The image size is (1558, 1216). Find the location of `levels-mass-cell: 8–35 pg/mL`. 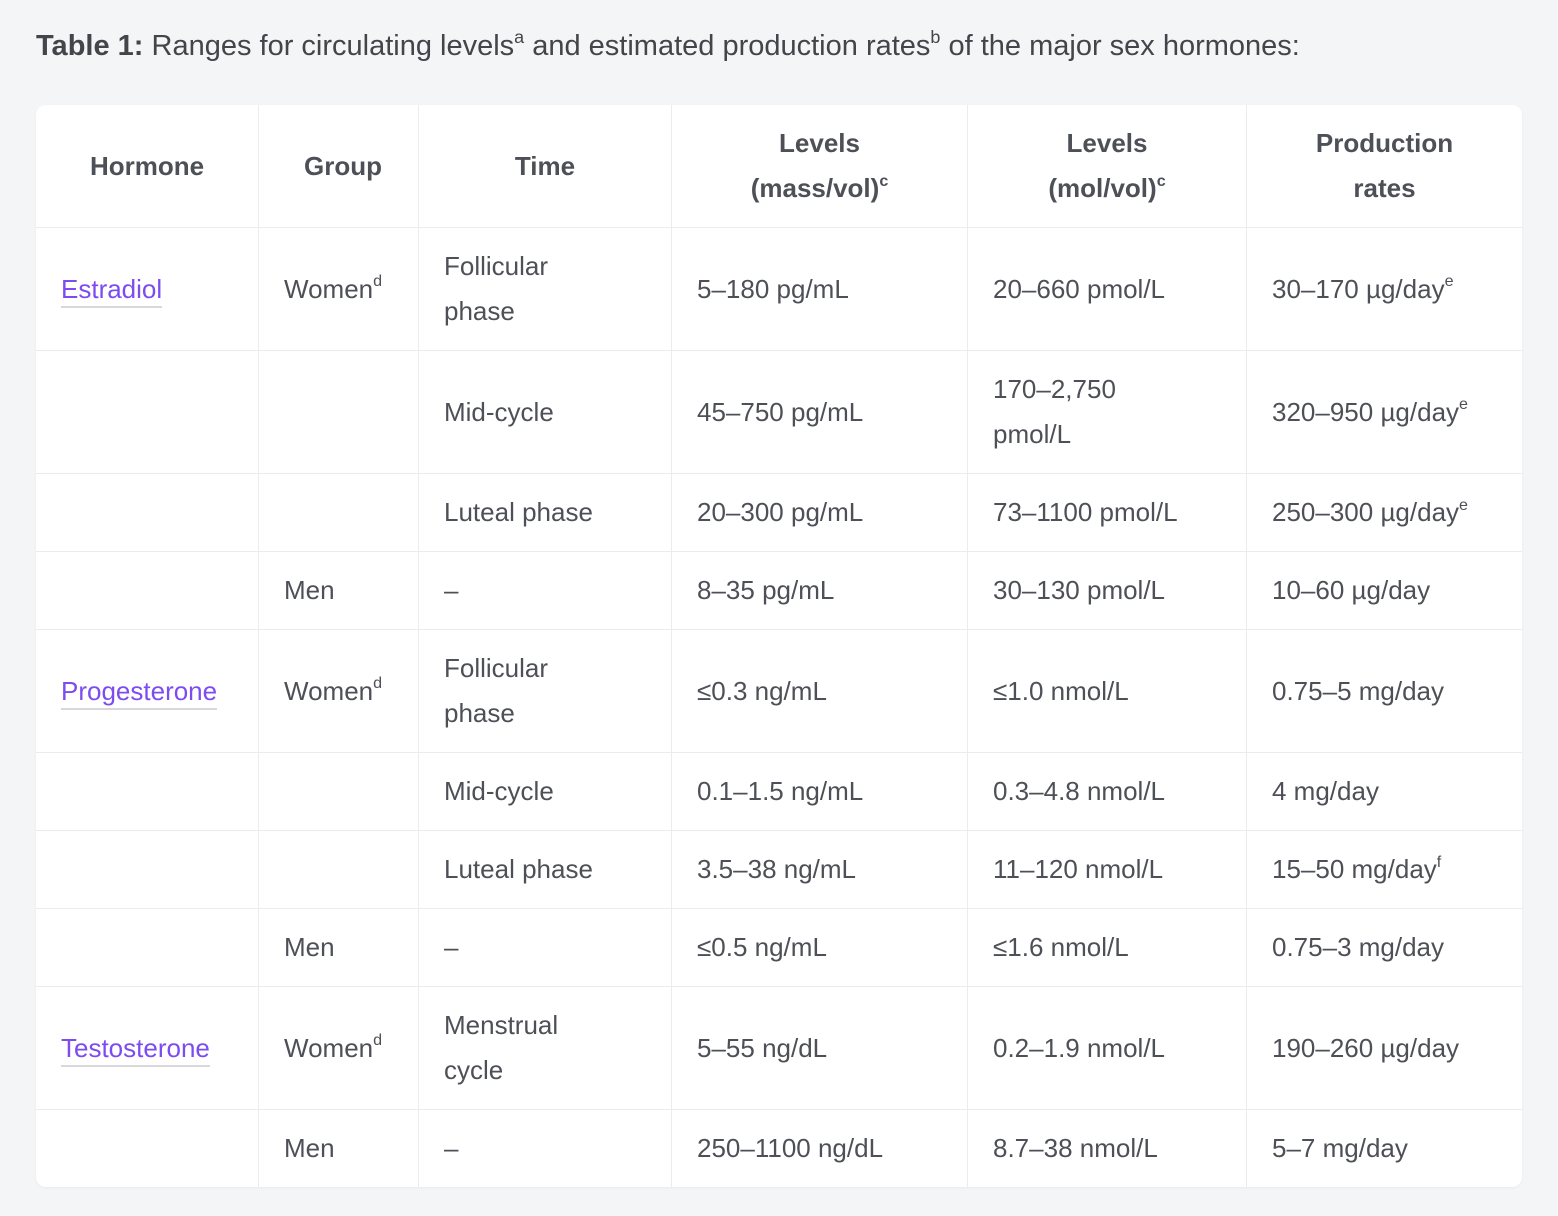

levels-mass-cell: 8–35 pg/mL is located at coordinates (820, 591).